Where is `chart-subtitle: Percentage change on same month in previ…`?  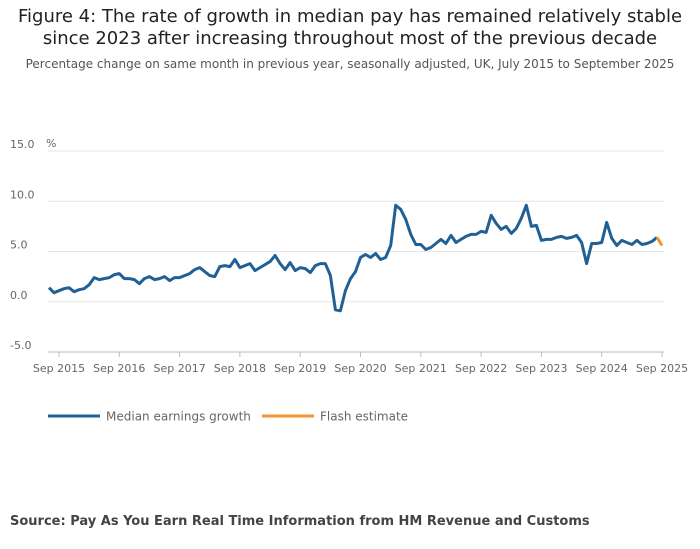 chart-subtitle: Percentage change on same month in previ… is located at coordinates (350, 64).